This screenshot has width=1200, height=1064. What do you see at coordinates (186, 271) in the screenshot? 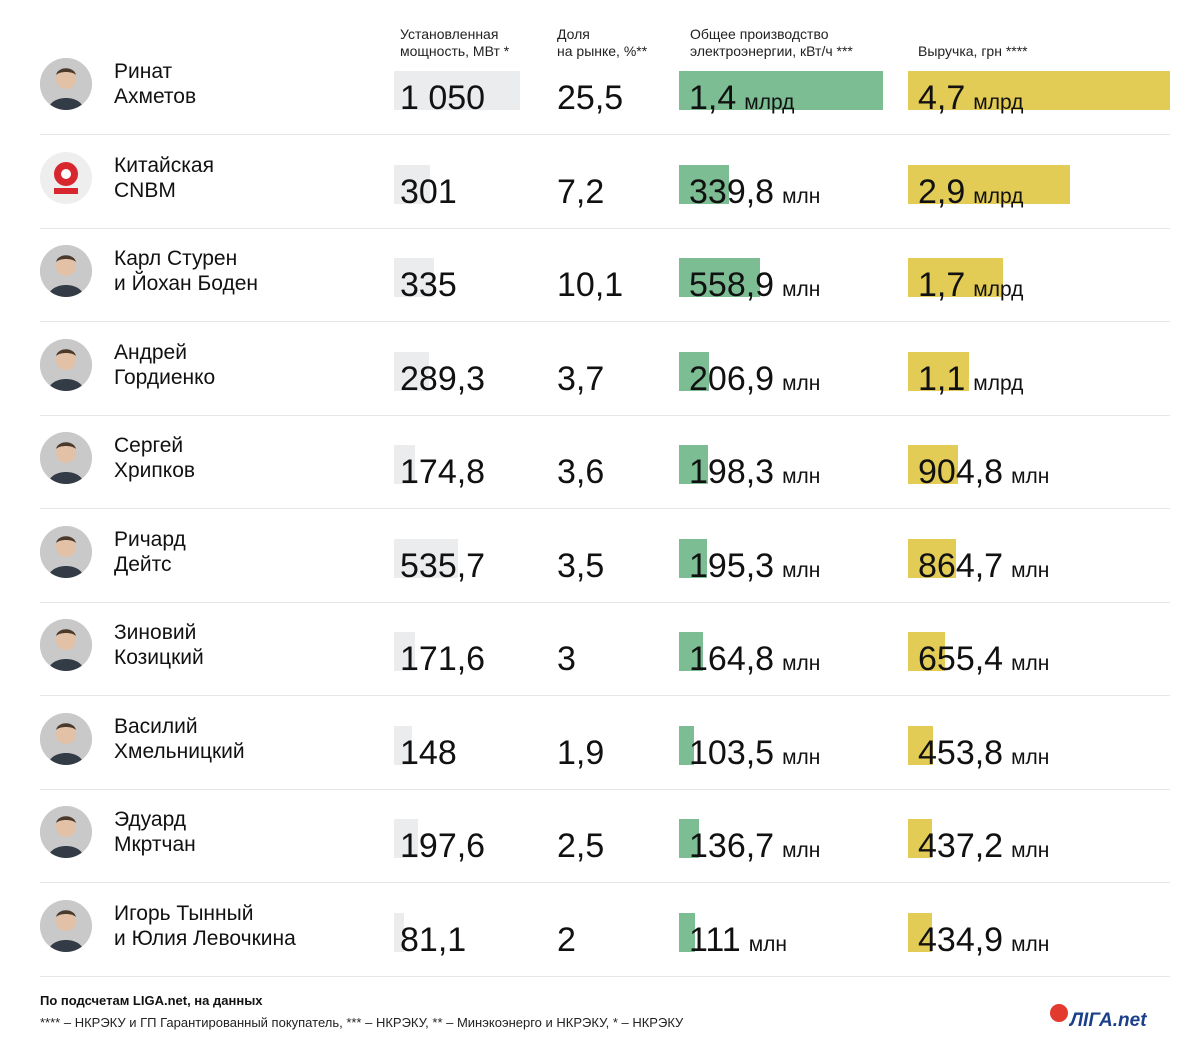
I see `person-name: Карл Стурен и Йохан Боден` at bounding box center [186, 271].